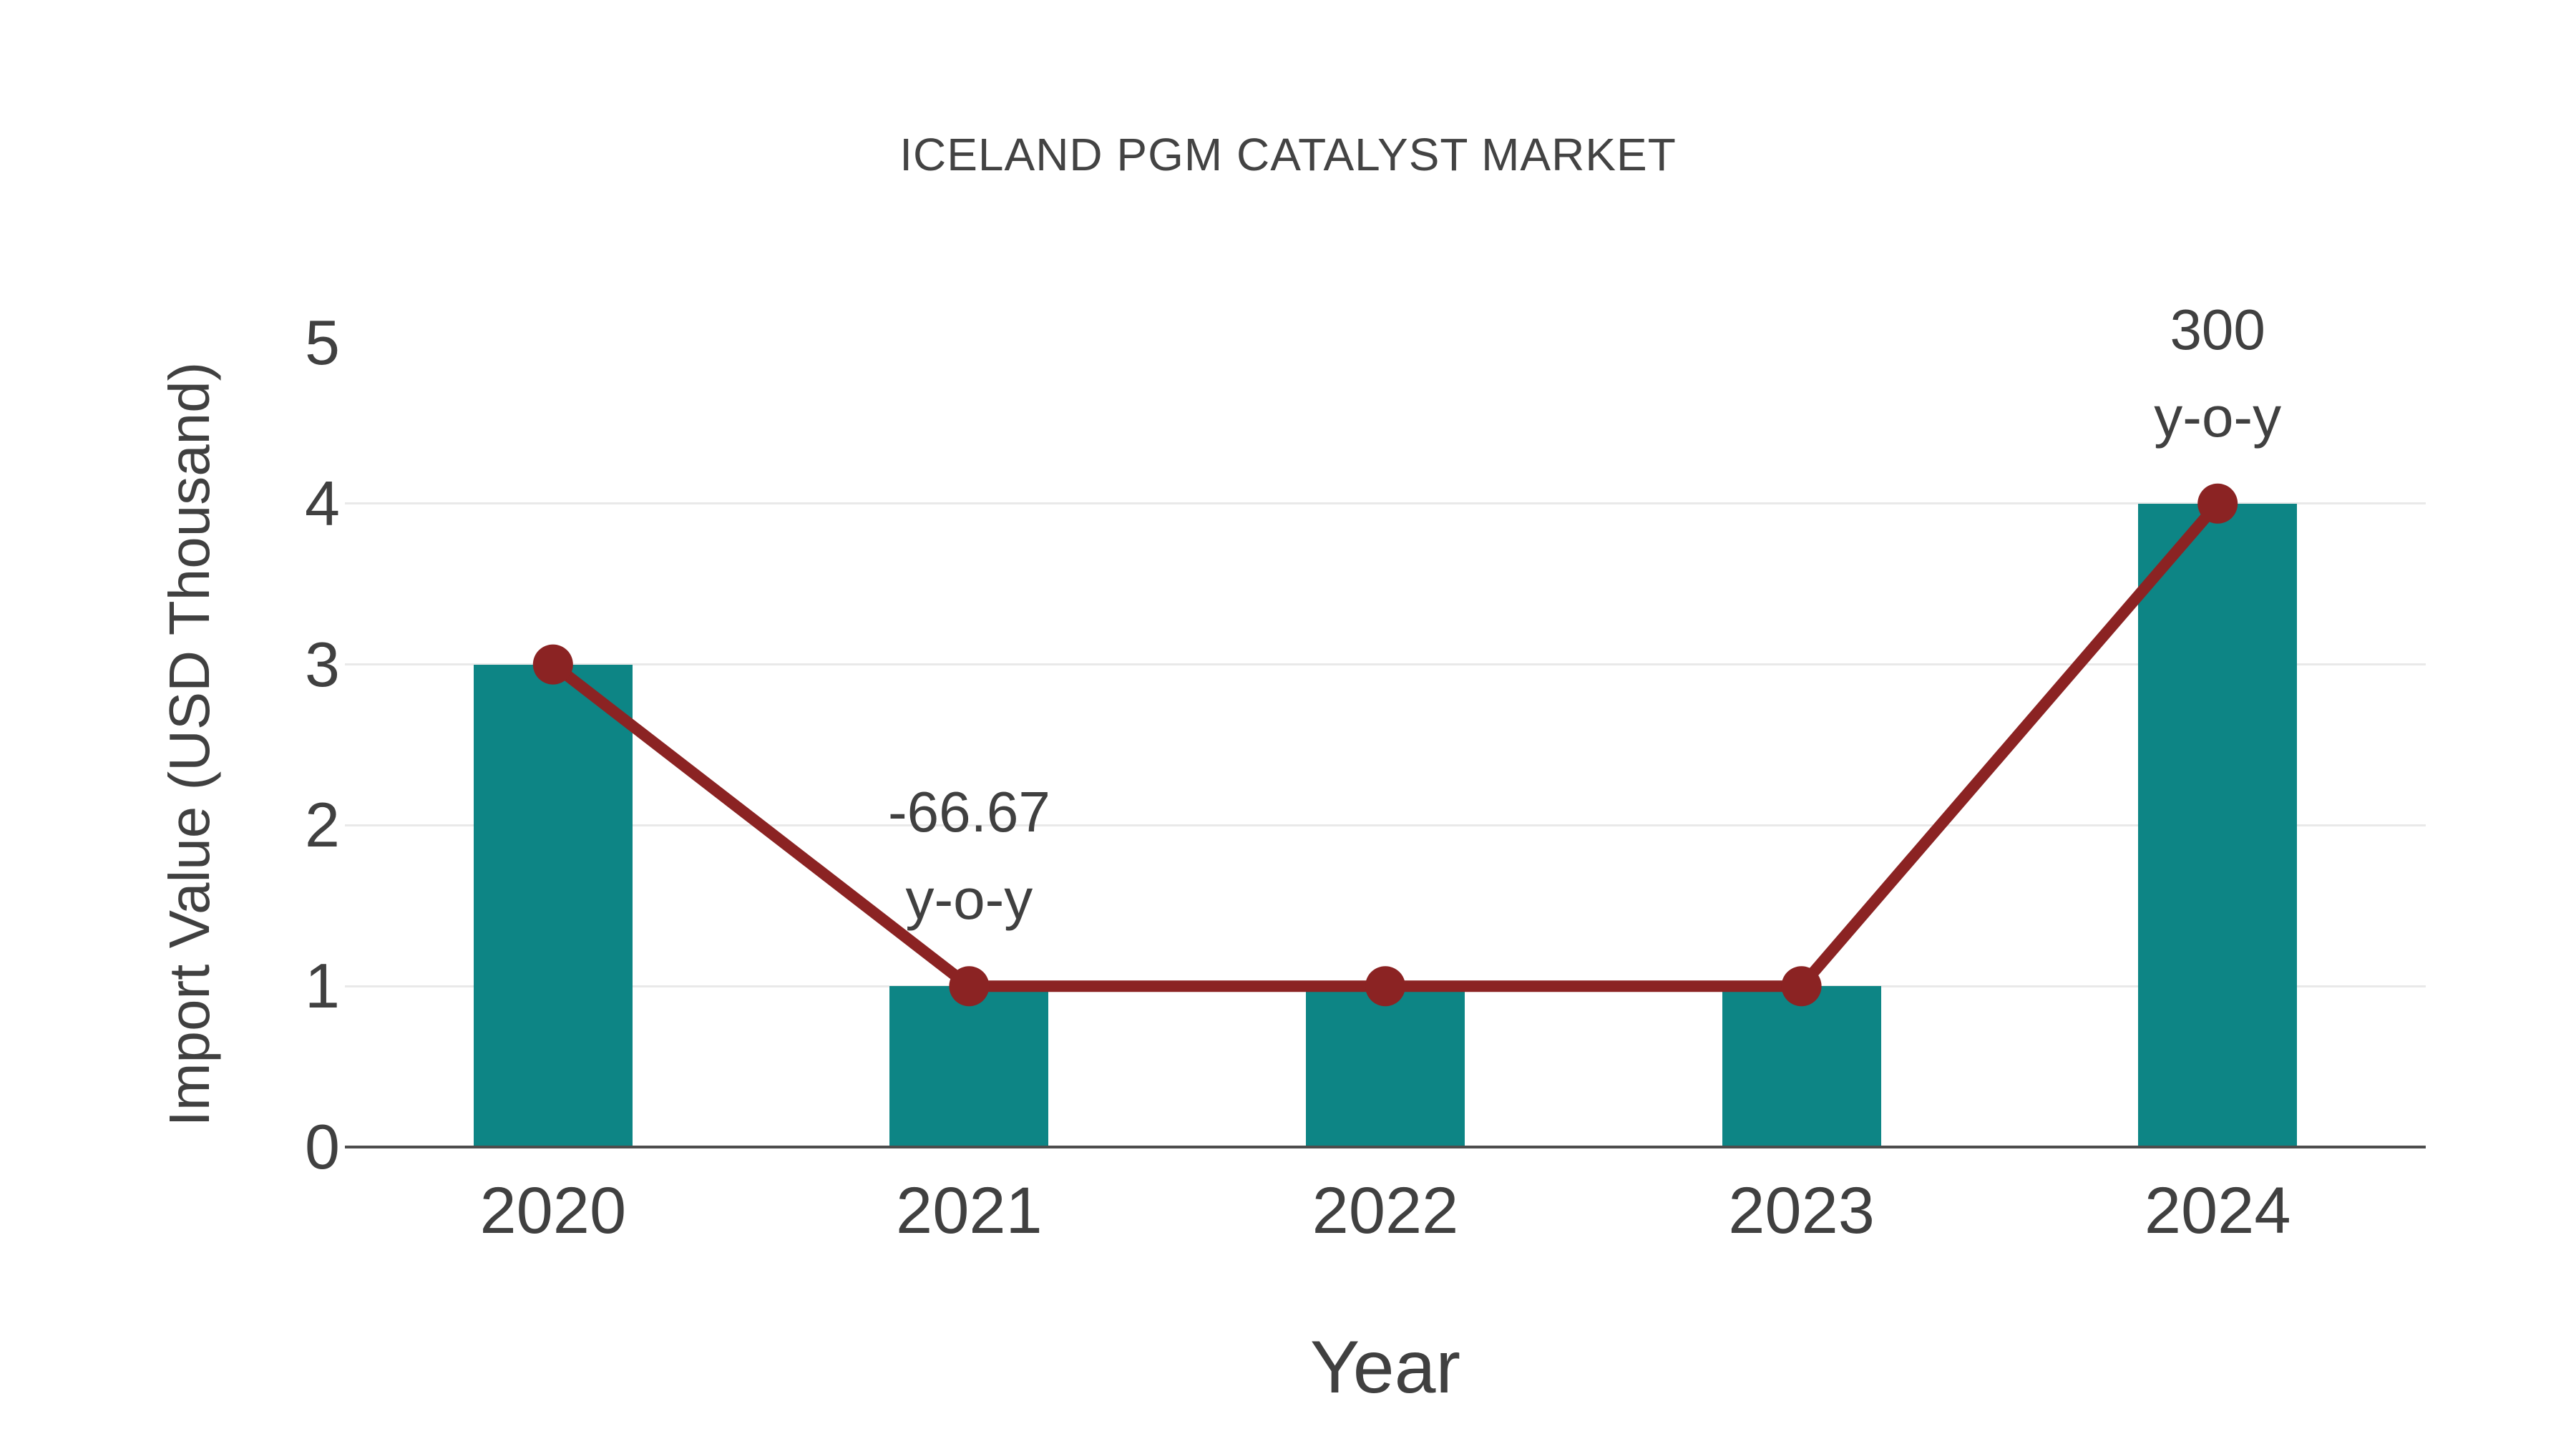  What do you see at coordinates (322, 503) in the screenshot?
I see `y-tick-label-4: 4` at bounding box center [322, 503].